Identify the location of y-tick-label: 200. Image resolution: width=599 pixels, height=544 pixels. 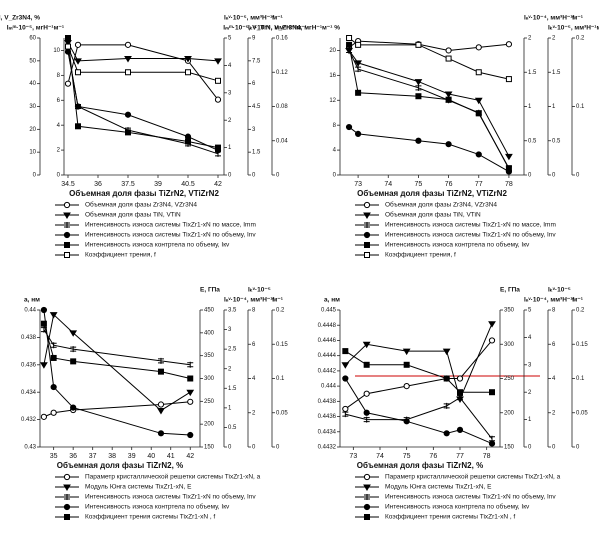
(209, 425).